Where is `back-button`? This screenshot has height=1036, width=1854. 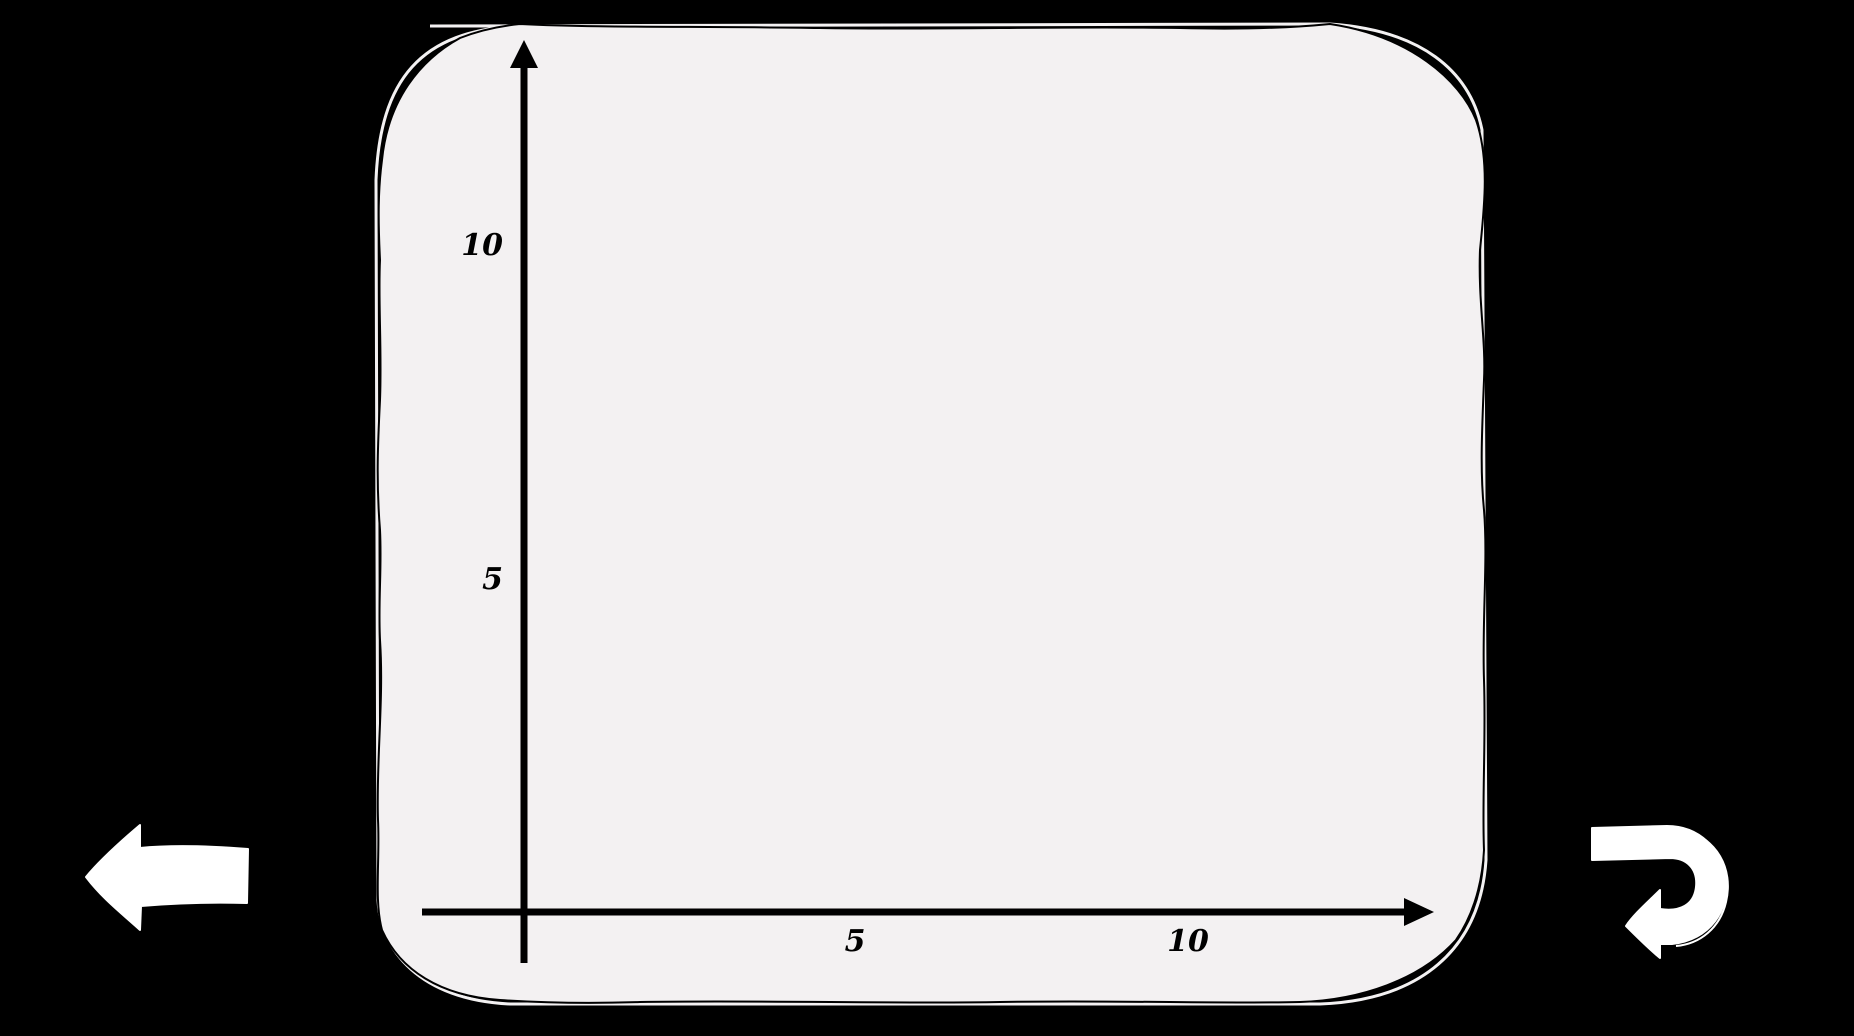
back-button is located at coordinates (167, 877).